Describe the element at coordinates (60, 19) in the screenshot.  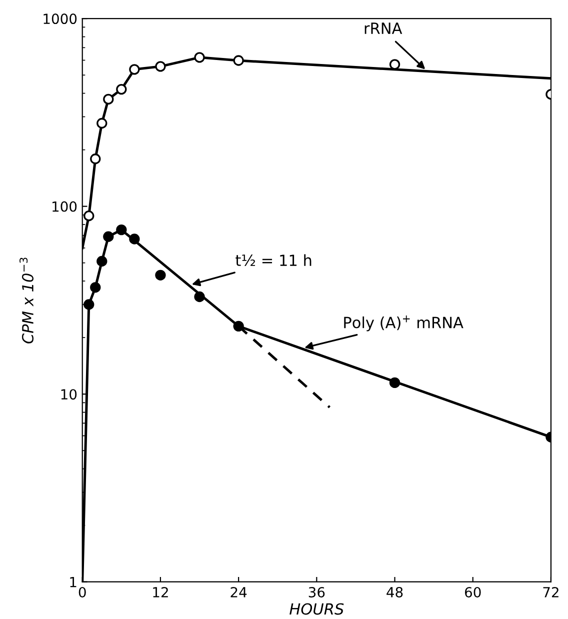
I see `y-tick-label: 1000` at that location.